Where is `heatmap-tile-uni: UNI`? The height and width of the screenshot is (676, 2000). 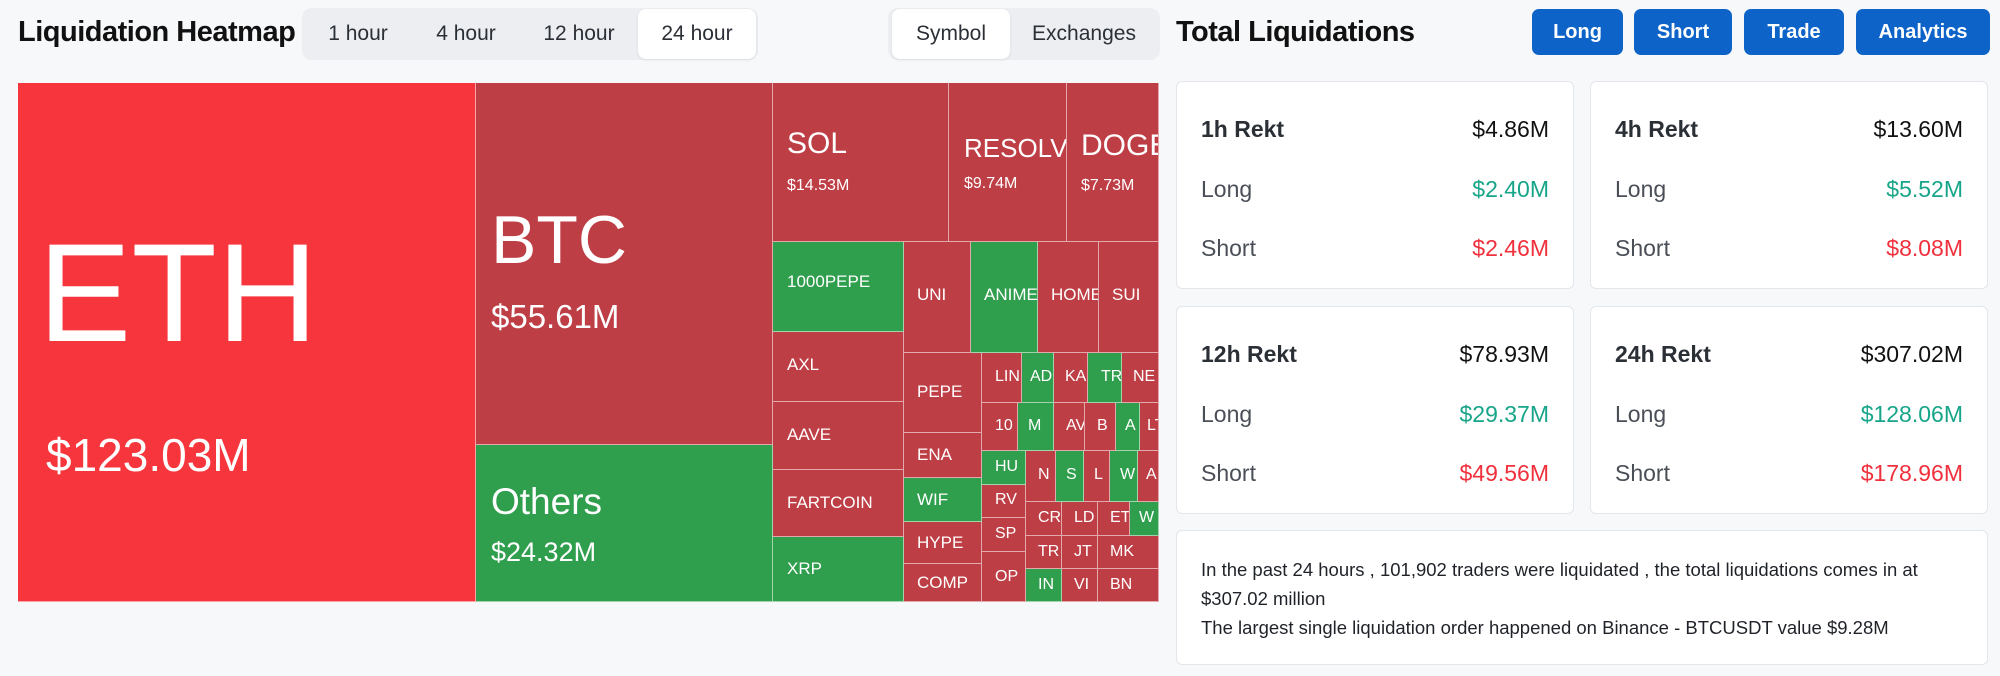
heatmap-tile-uni: UNI is located at coordinates (937, 297).